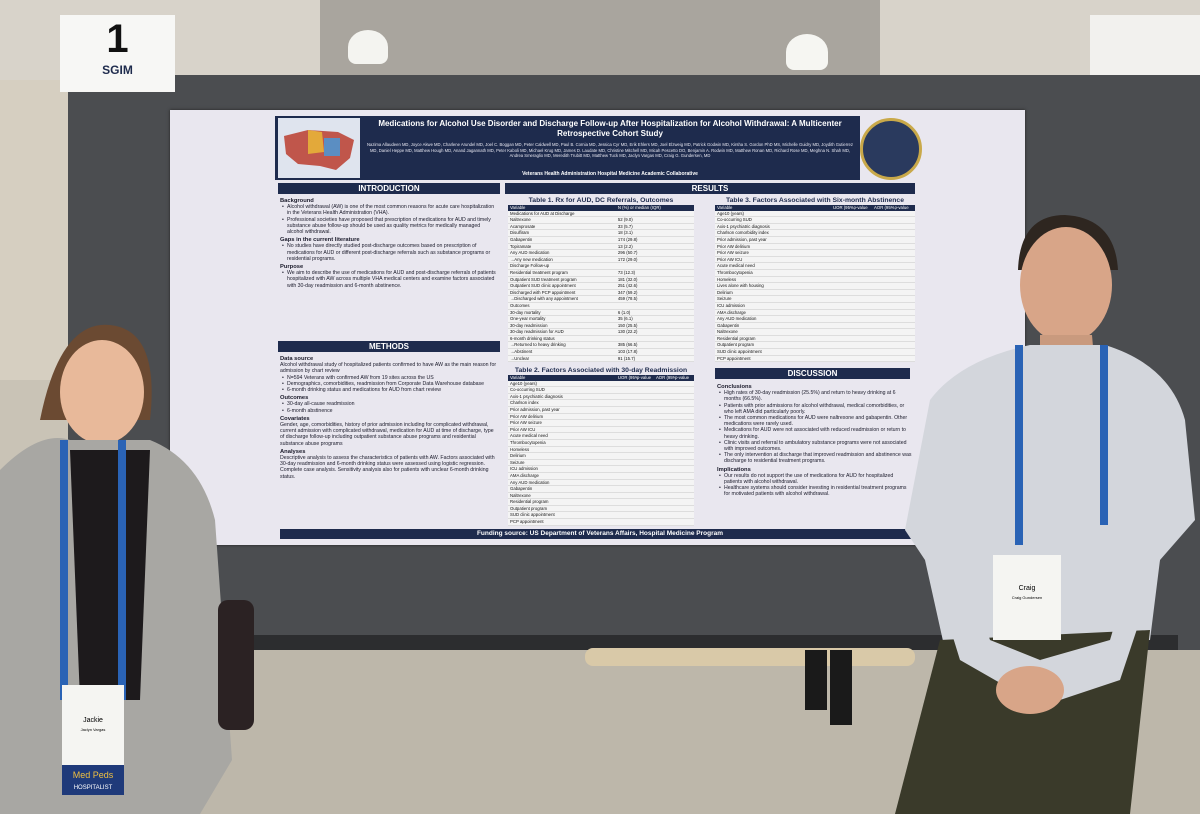 This screenshot has height=814, width=1200. I want to click on table-row: Co-occurring SUD, so click(601, 390).